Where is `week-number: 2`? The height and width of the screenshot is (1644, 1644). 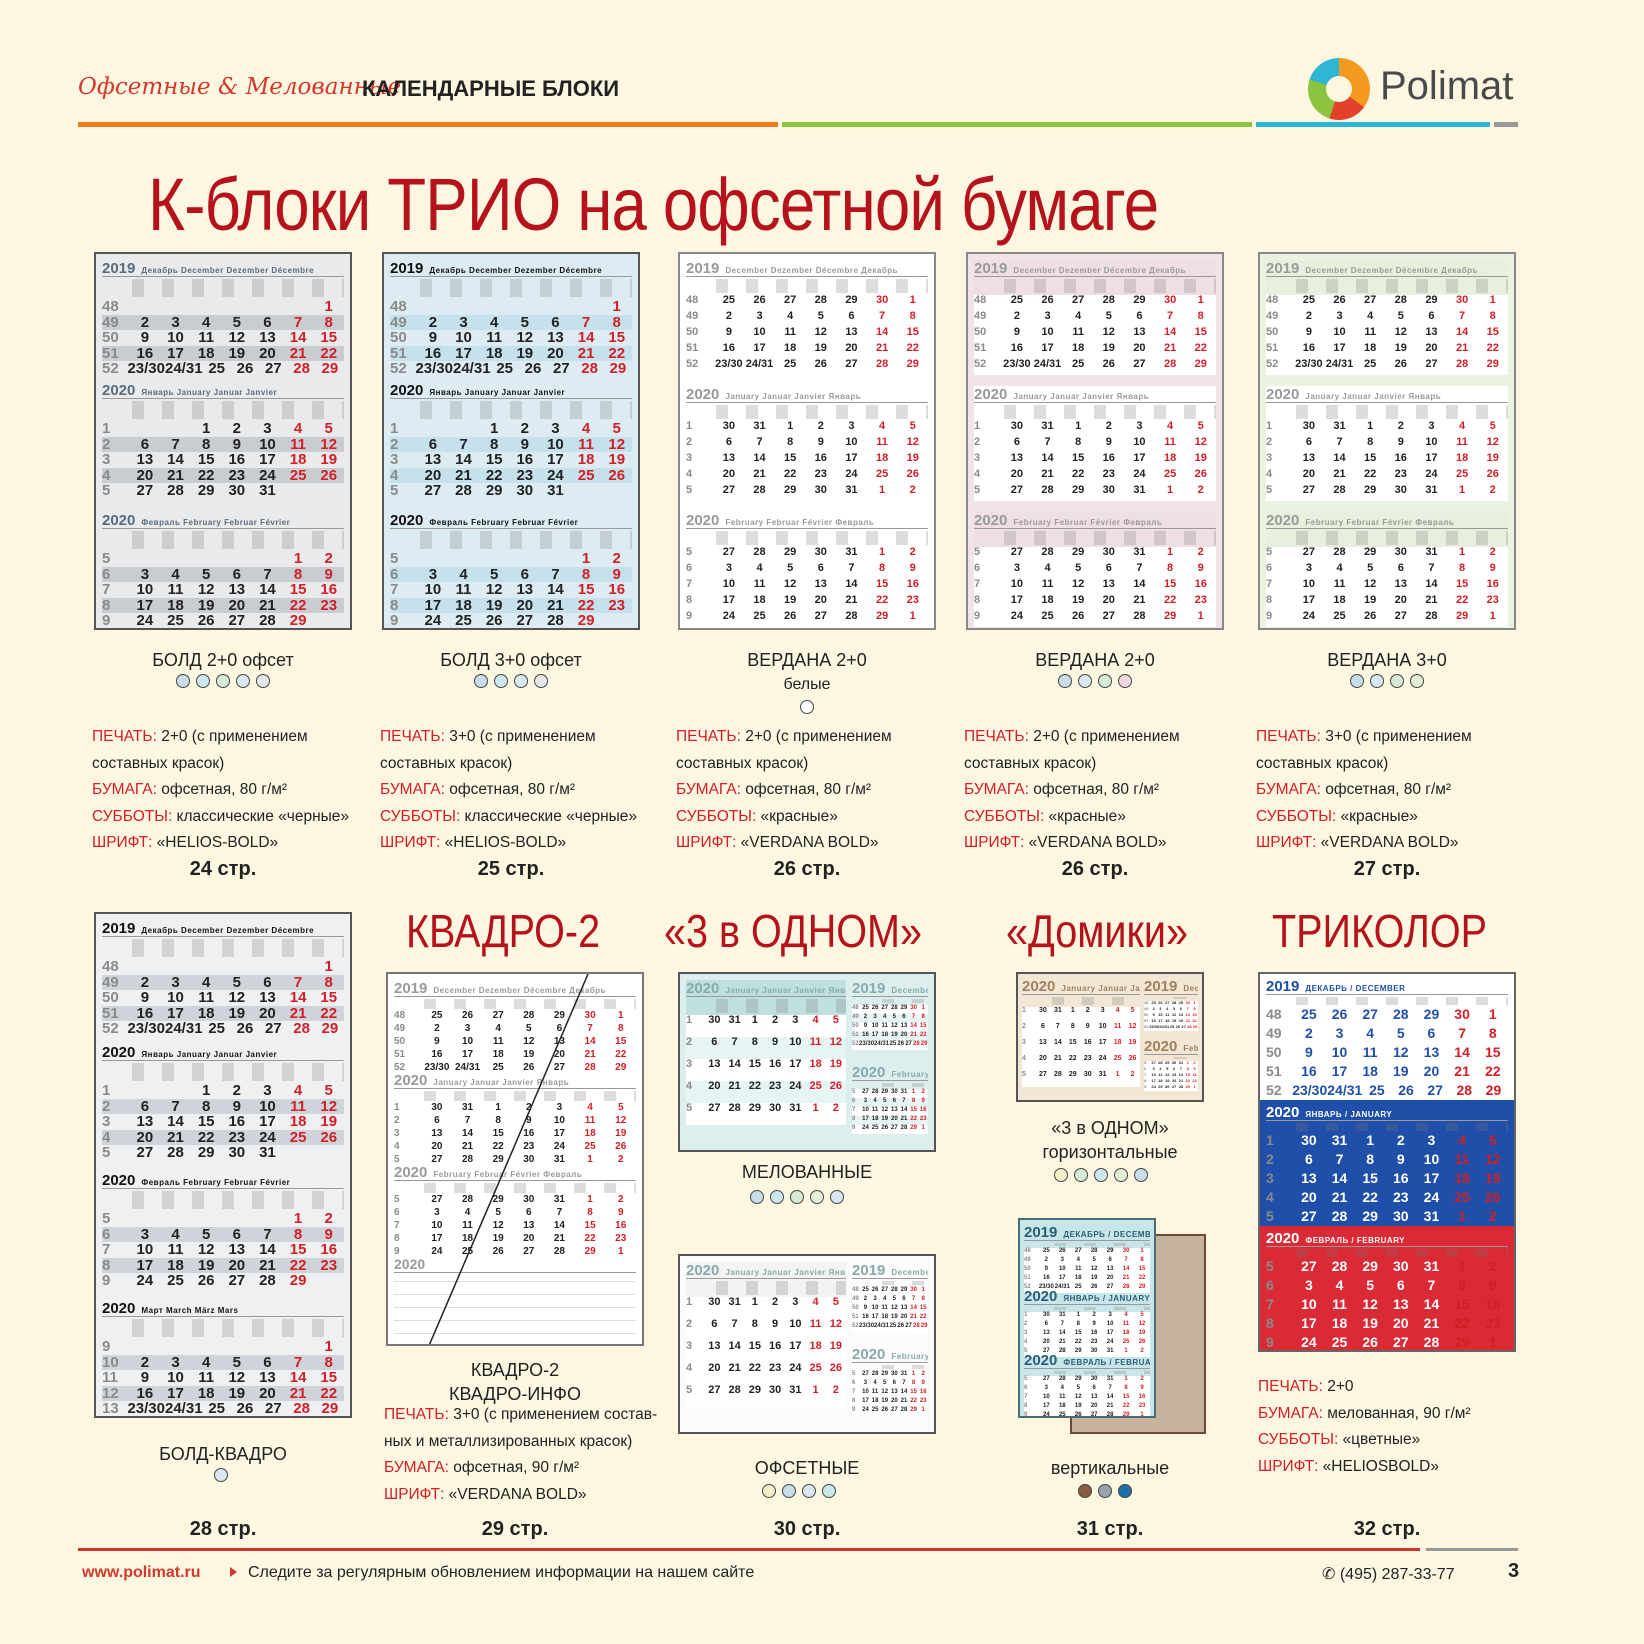
week-number: 2 is located at coordinates (106, 444).